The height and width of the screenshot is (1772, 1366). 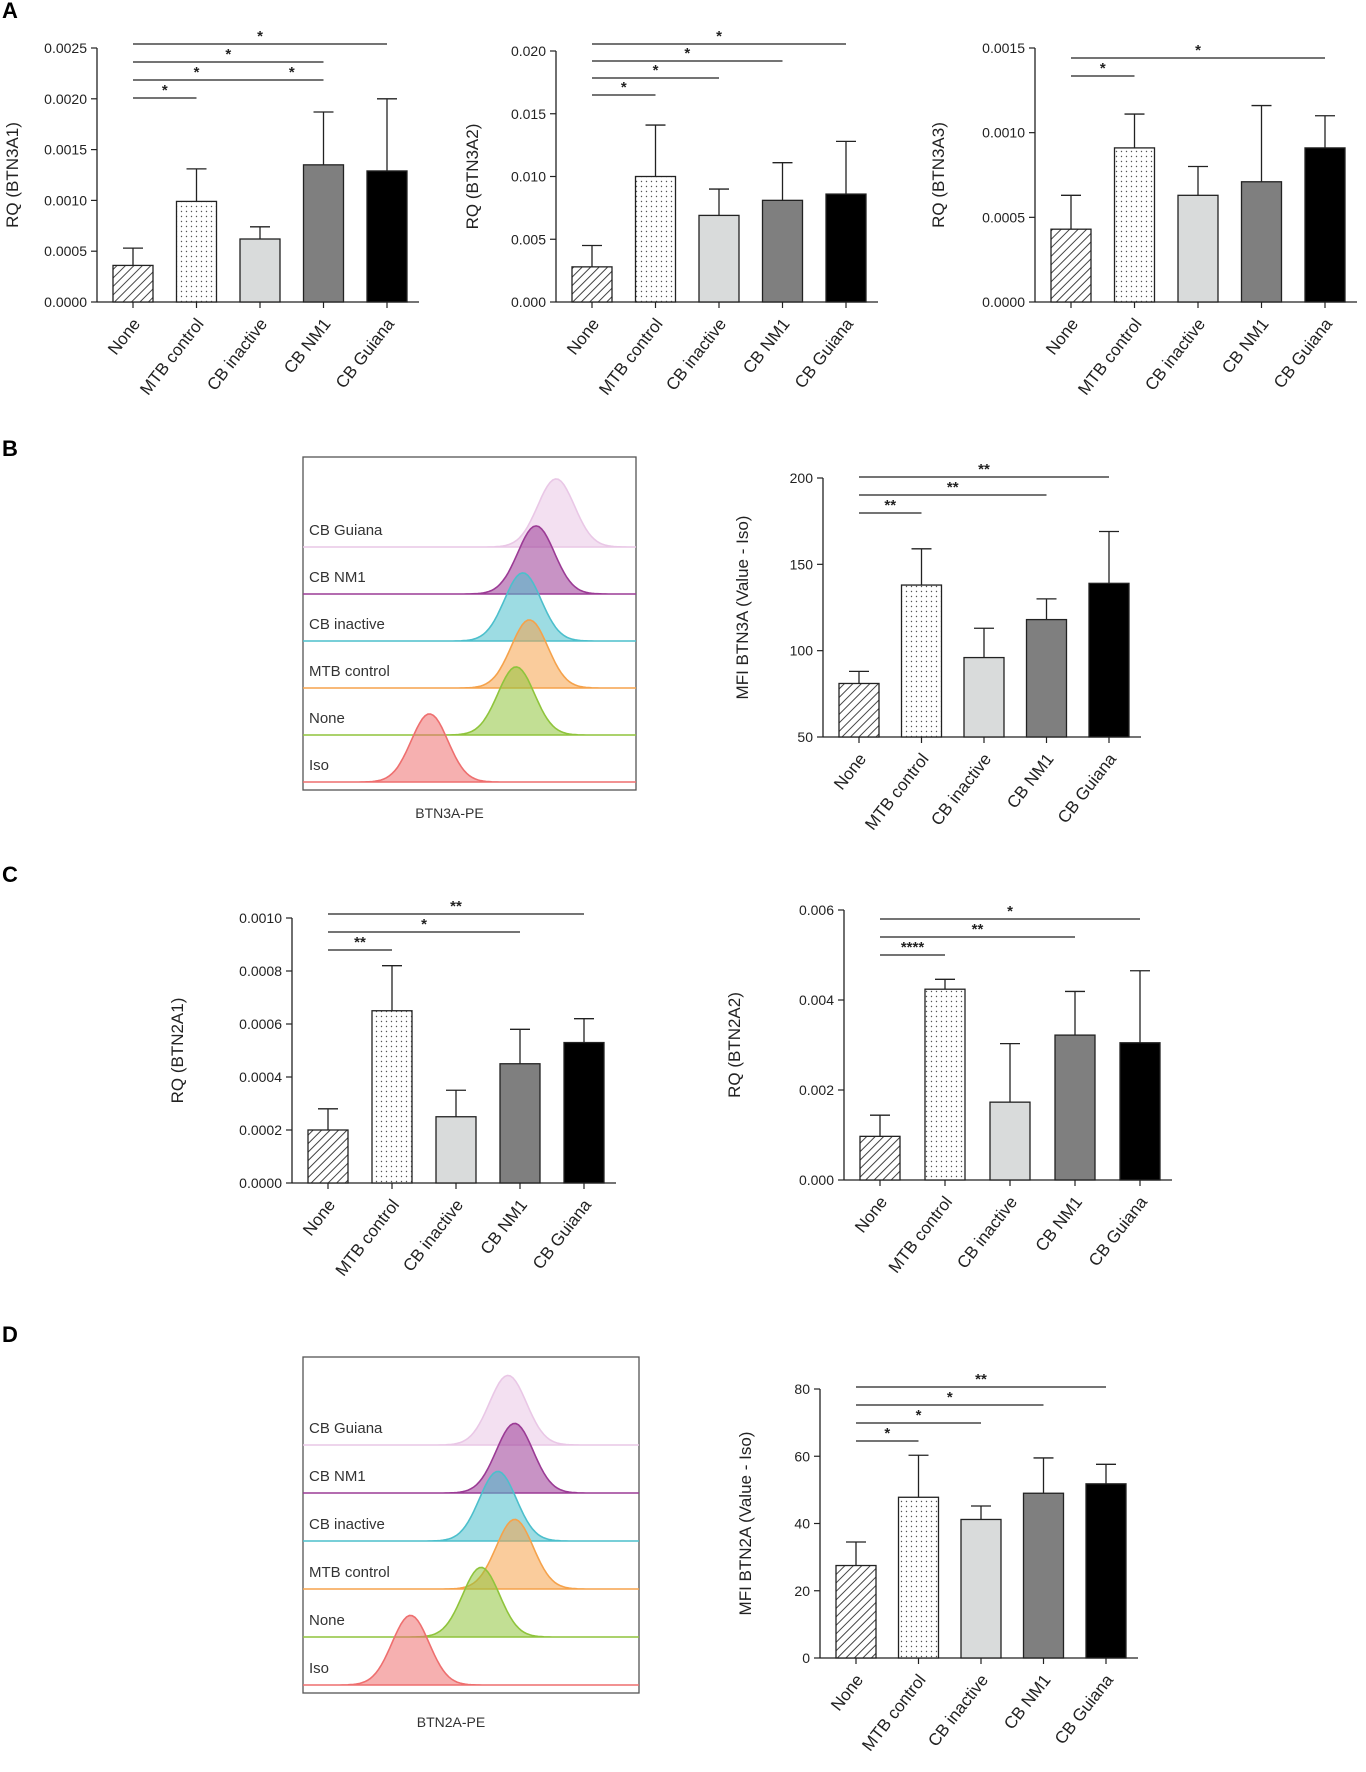 I want to click on significance-label: ****, so click(x=913, y=947).